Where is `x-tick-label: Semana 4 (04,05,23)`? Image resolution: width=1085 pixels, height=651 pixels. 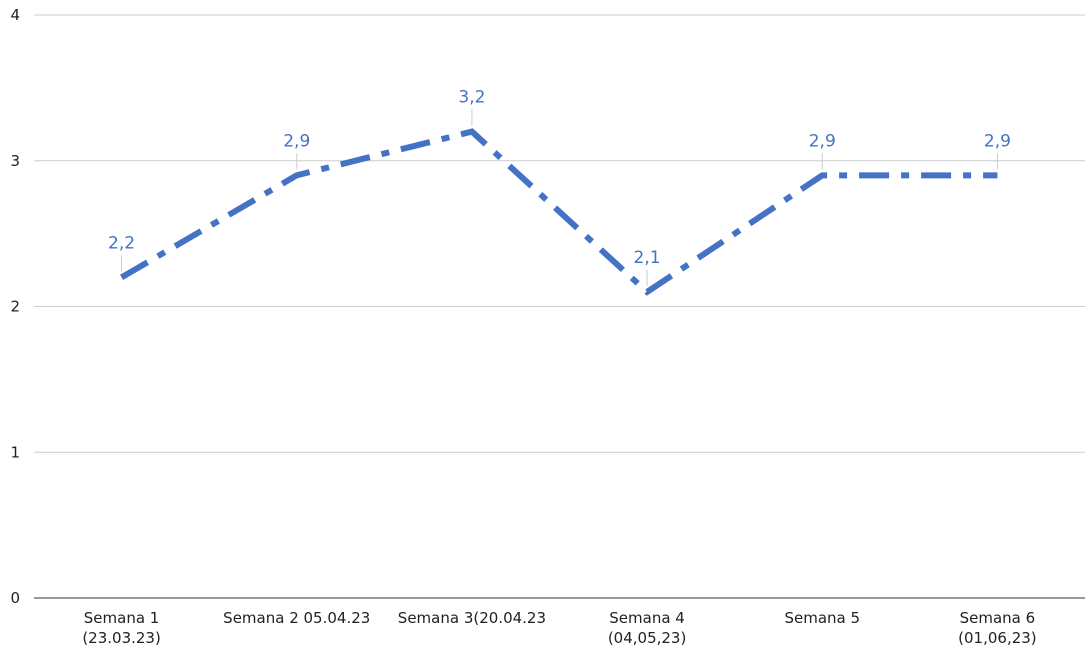 x-tick-label: Semana 4 (04,05,23) is located at coordinates (647, 628).